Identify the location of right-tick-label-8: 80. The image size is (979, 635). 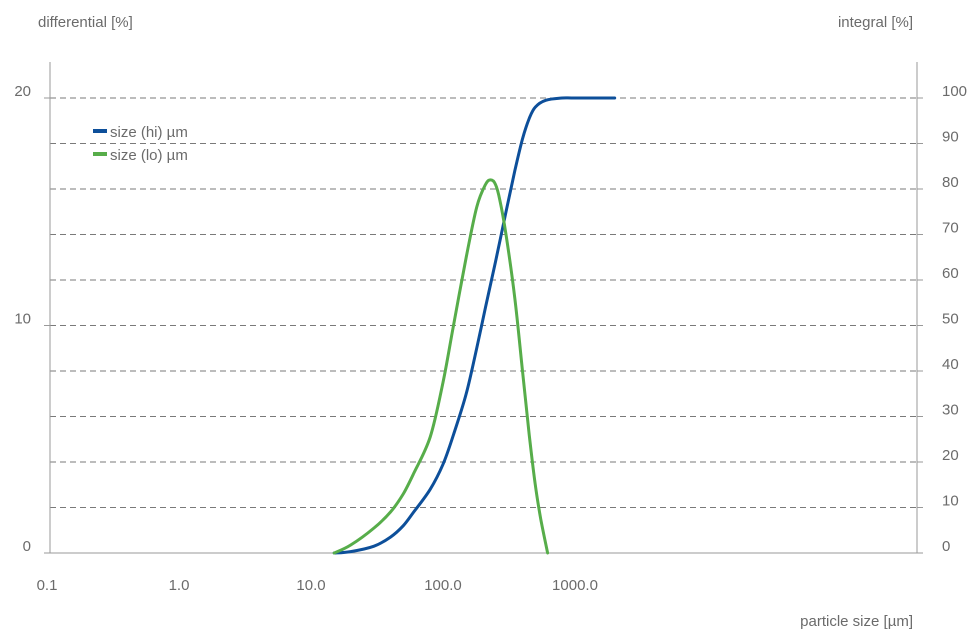
(950, 182).